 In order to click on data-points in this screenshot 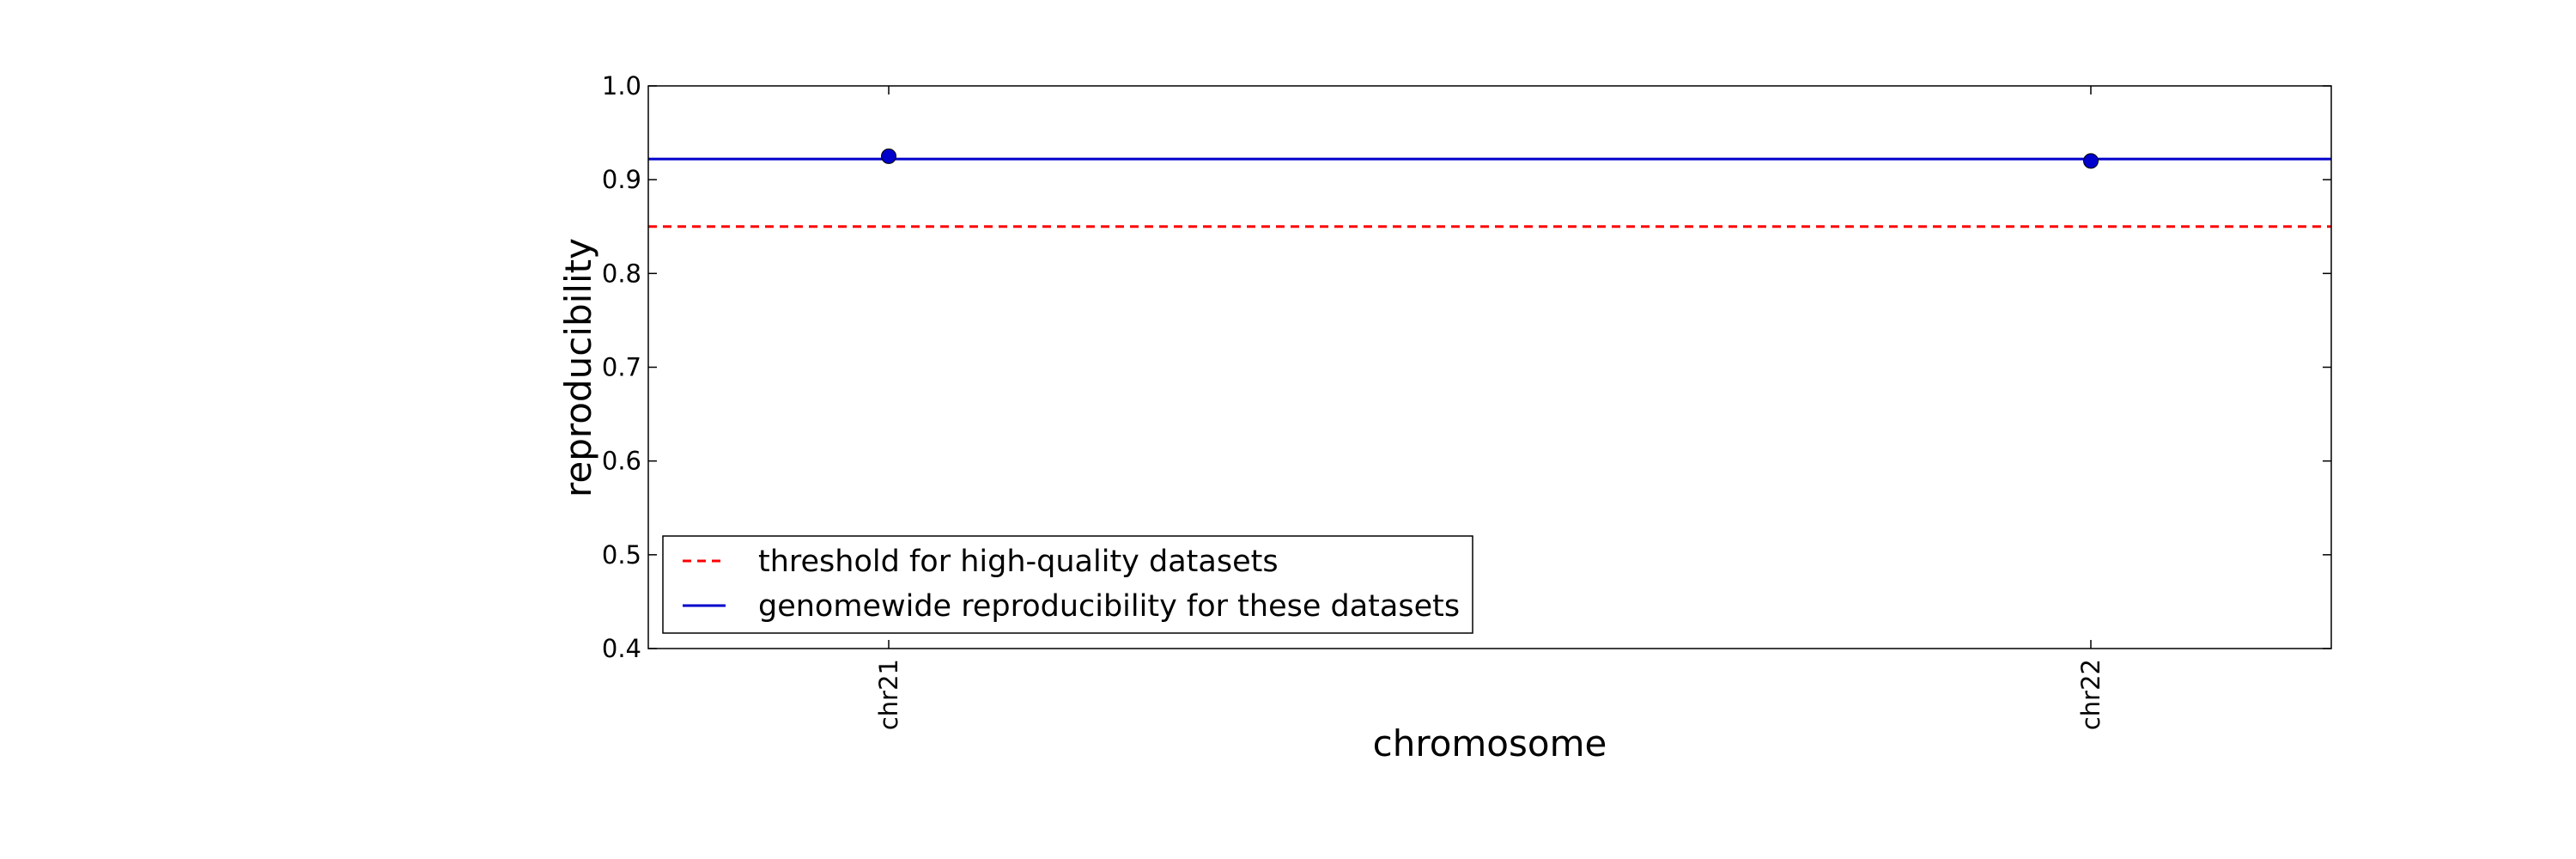, I will do `click(1490, 158)`.